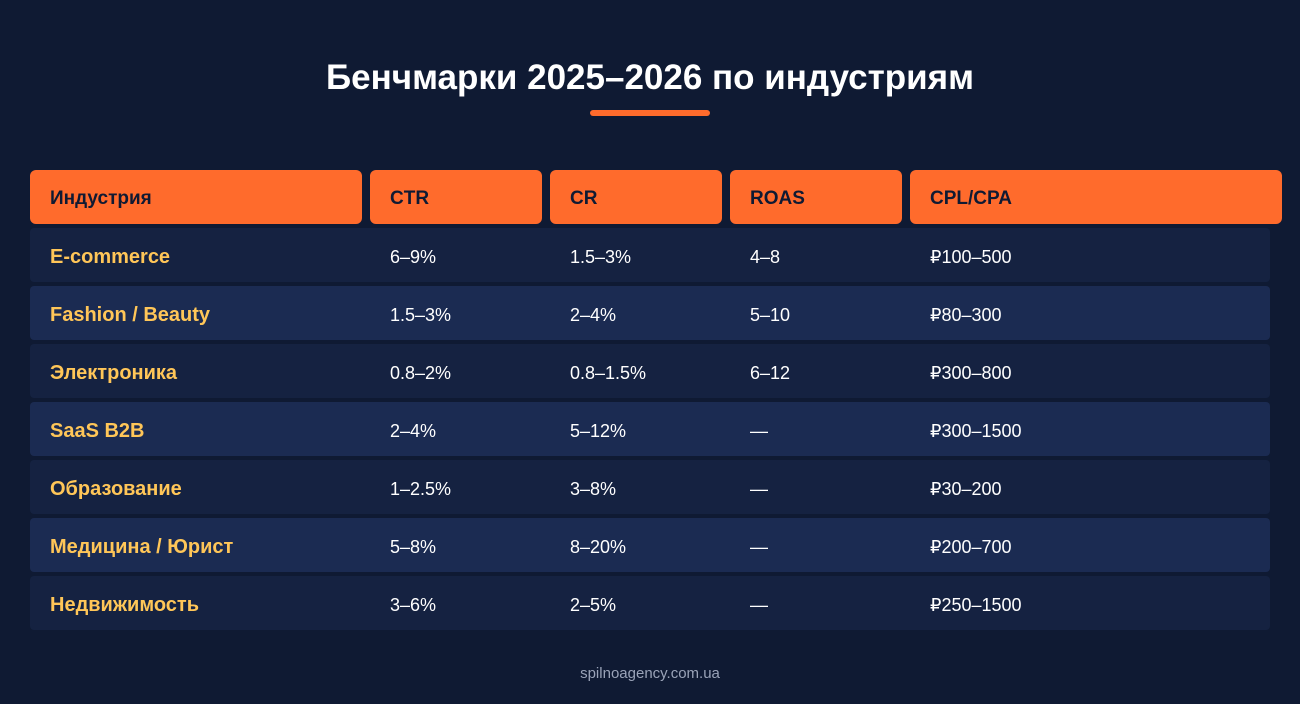 The image size is (1300, 704). I want to click on table-header: Индустрия CTR CR ROAS CPL/CPA, so click(656, 197).